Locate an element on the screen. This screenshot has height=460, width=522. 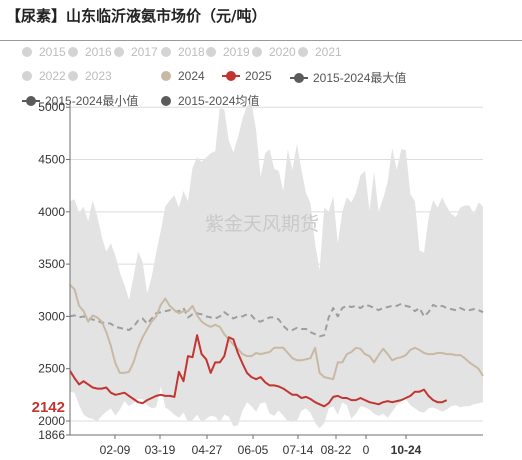
y-tick-label: 3000 is located at coordinates (51, 316).